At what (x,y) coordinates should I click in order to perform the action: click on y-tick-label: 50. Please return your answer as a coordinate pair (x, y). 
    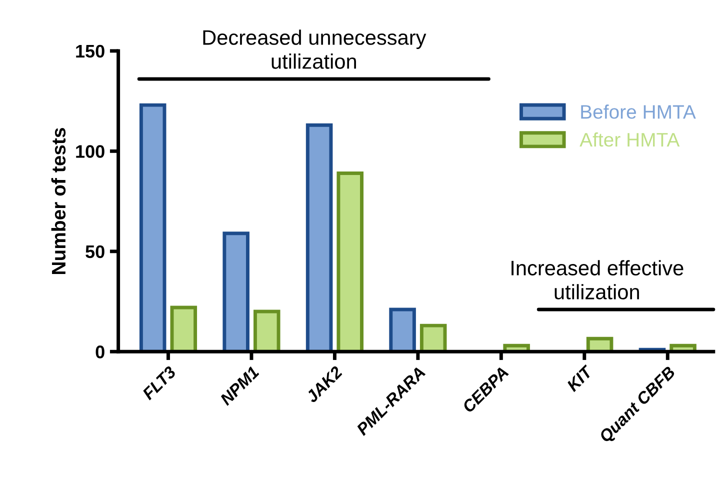
    Looking at the image, I should click on (95, 251).